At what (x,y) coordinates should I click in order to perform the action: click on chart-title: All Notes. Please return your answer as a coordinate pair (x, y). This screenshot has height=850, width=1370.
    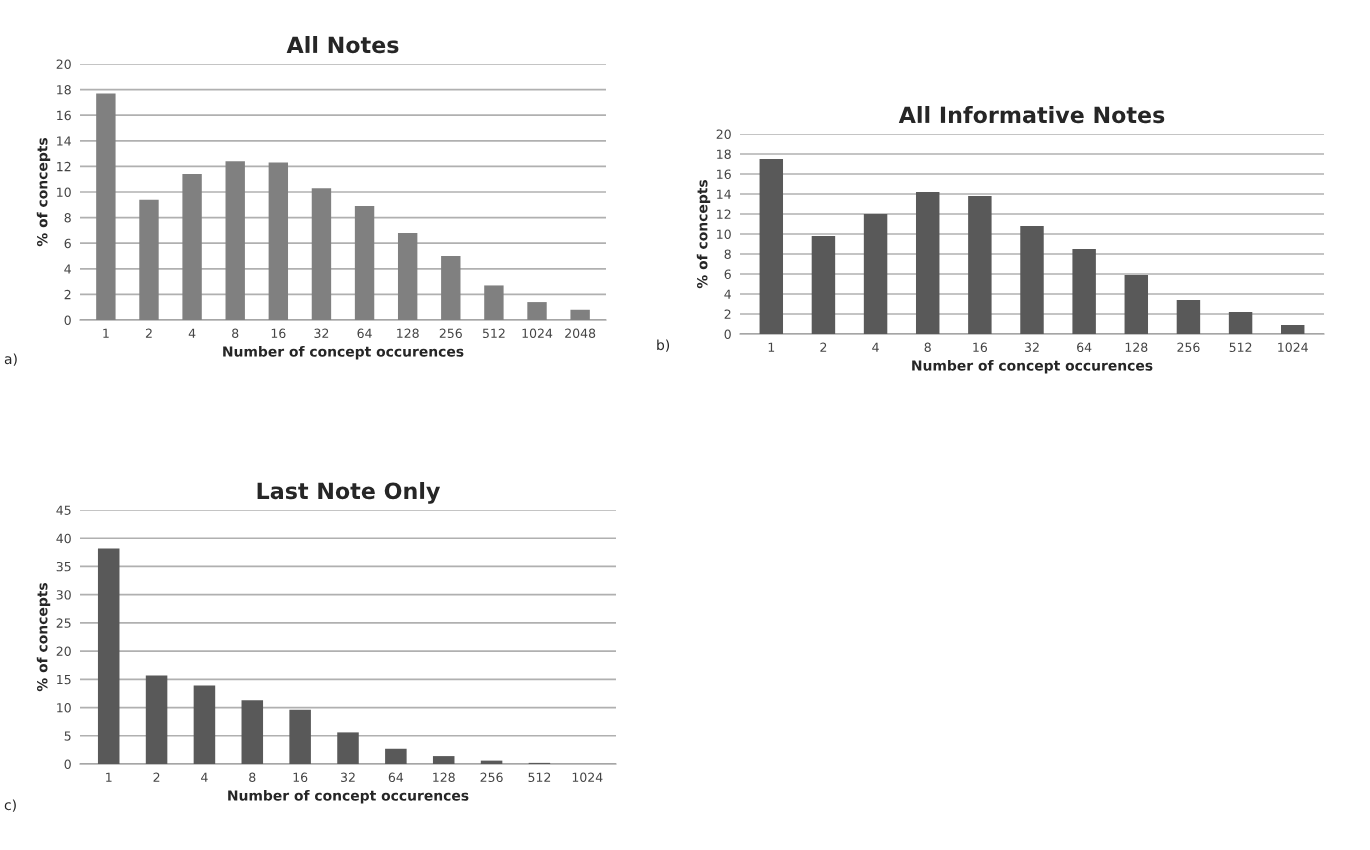
    Looking at the image, I should click on (342, 45).